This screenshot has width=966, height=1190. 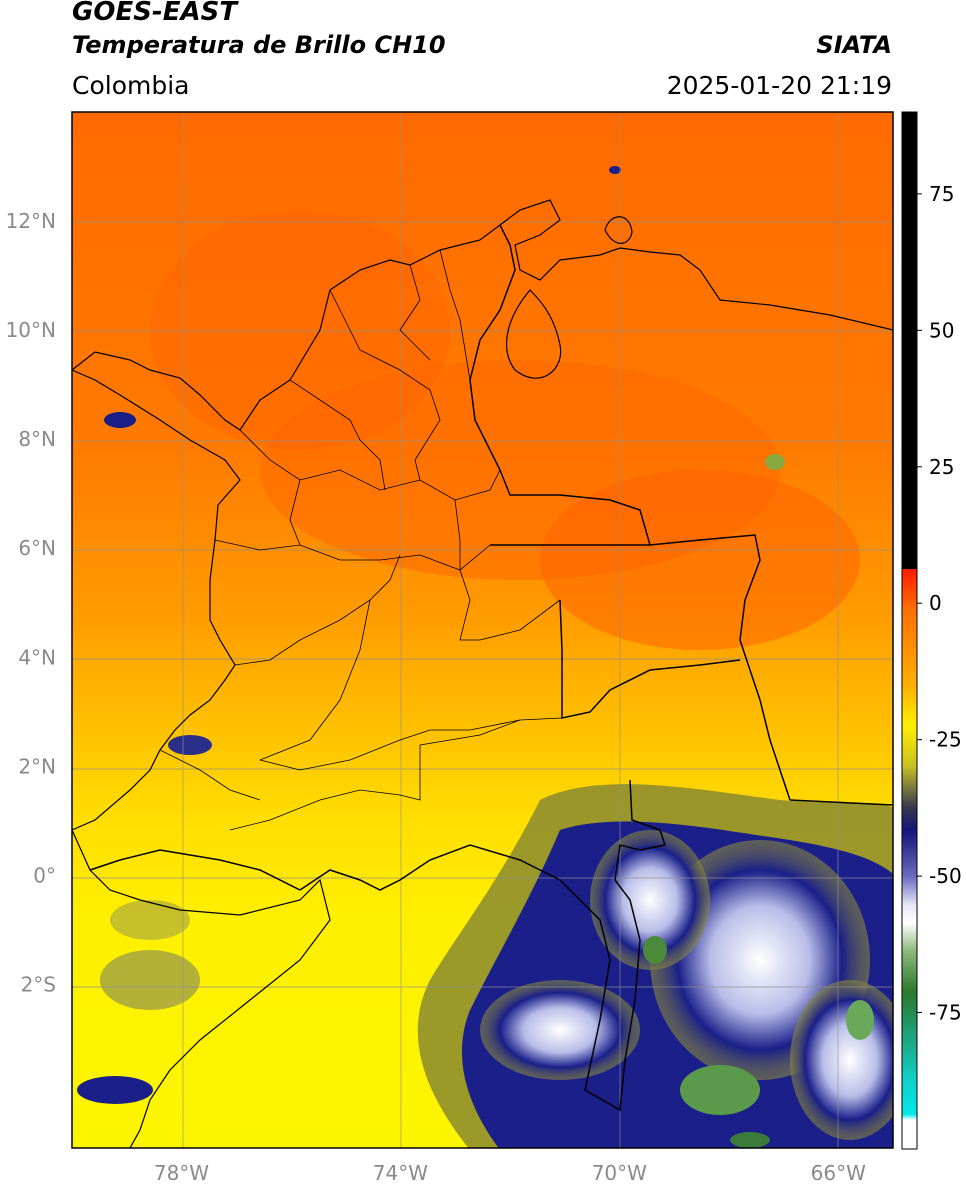 I want to click on longitude-tick-label: 70°W, so click(x=619, y=1173).